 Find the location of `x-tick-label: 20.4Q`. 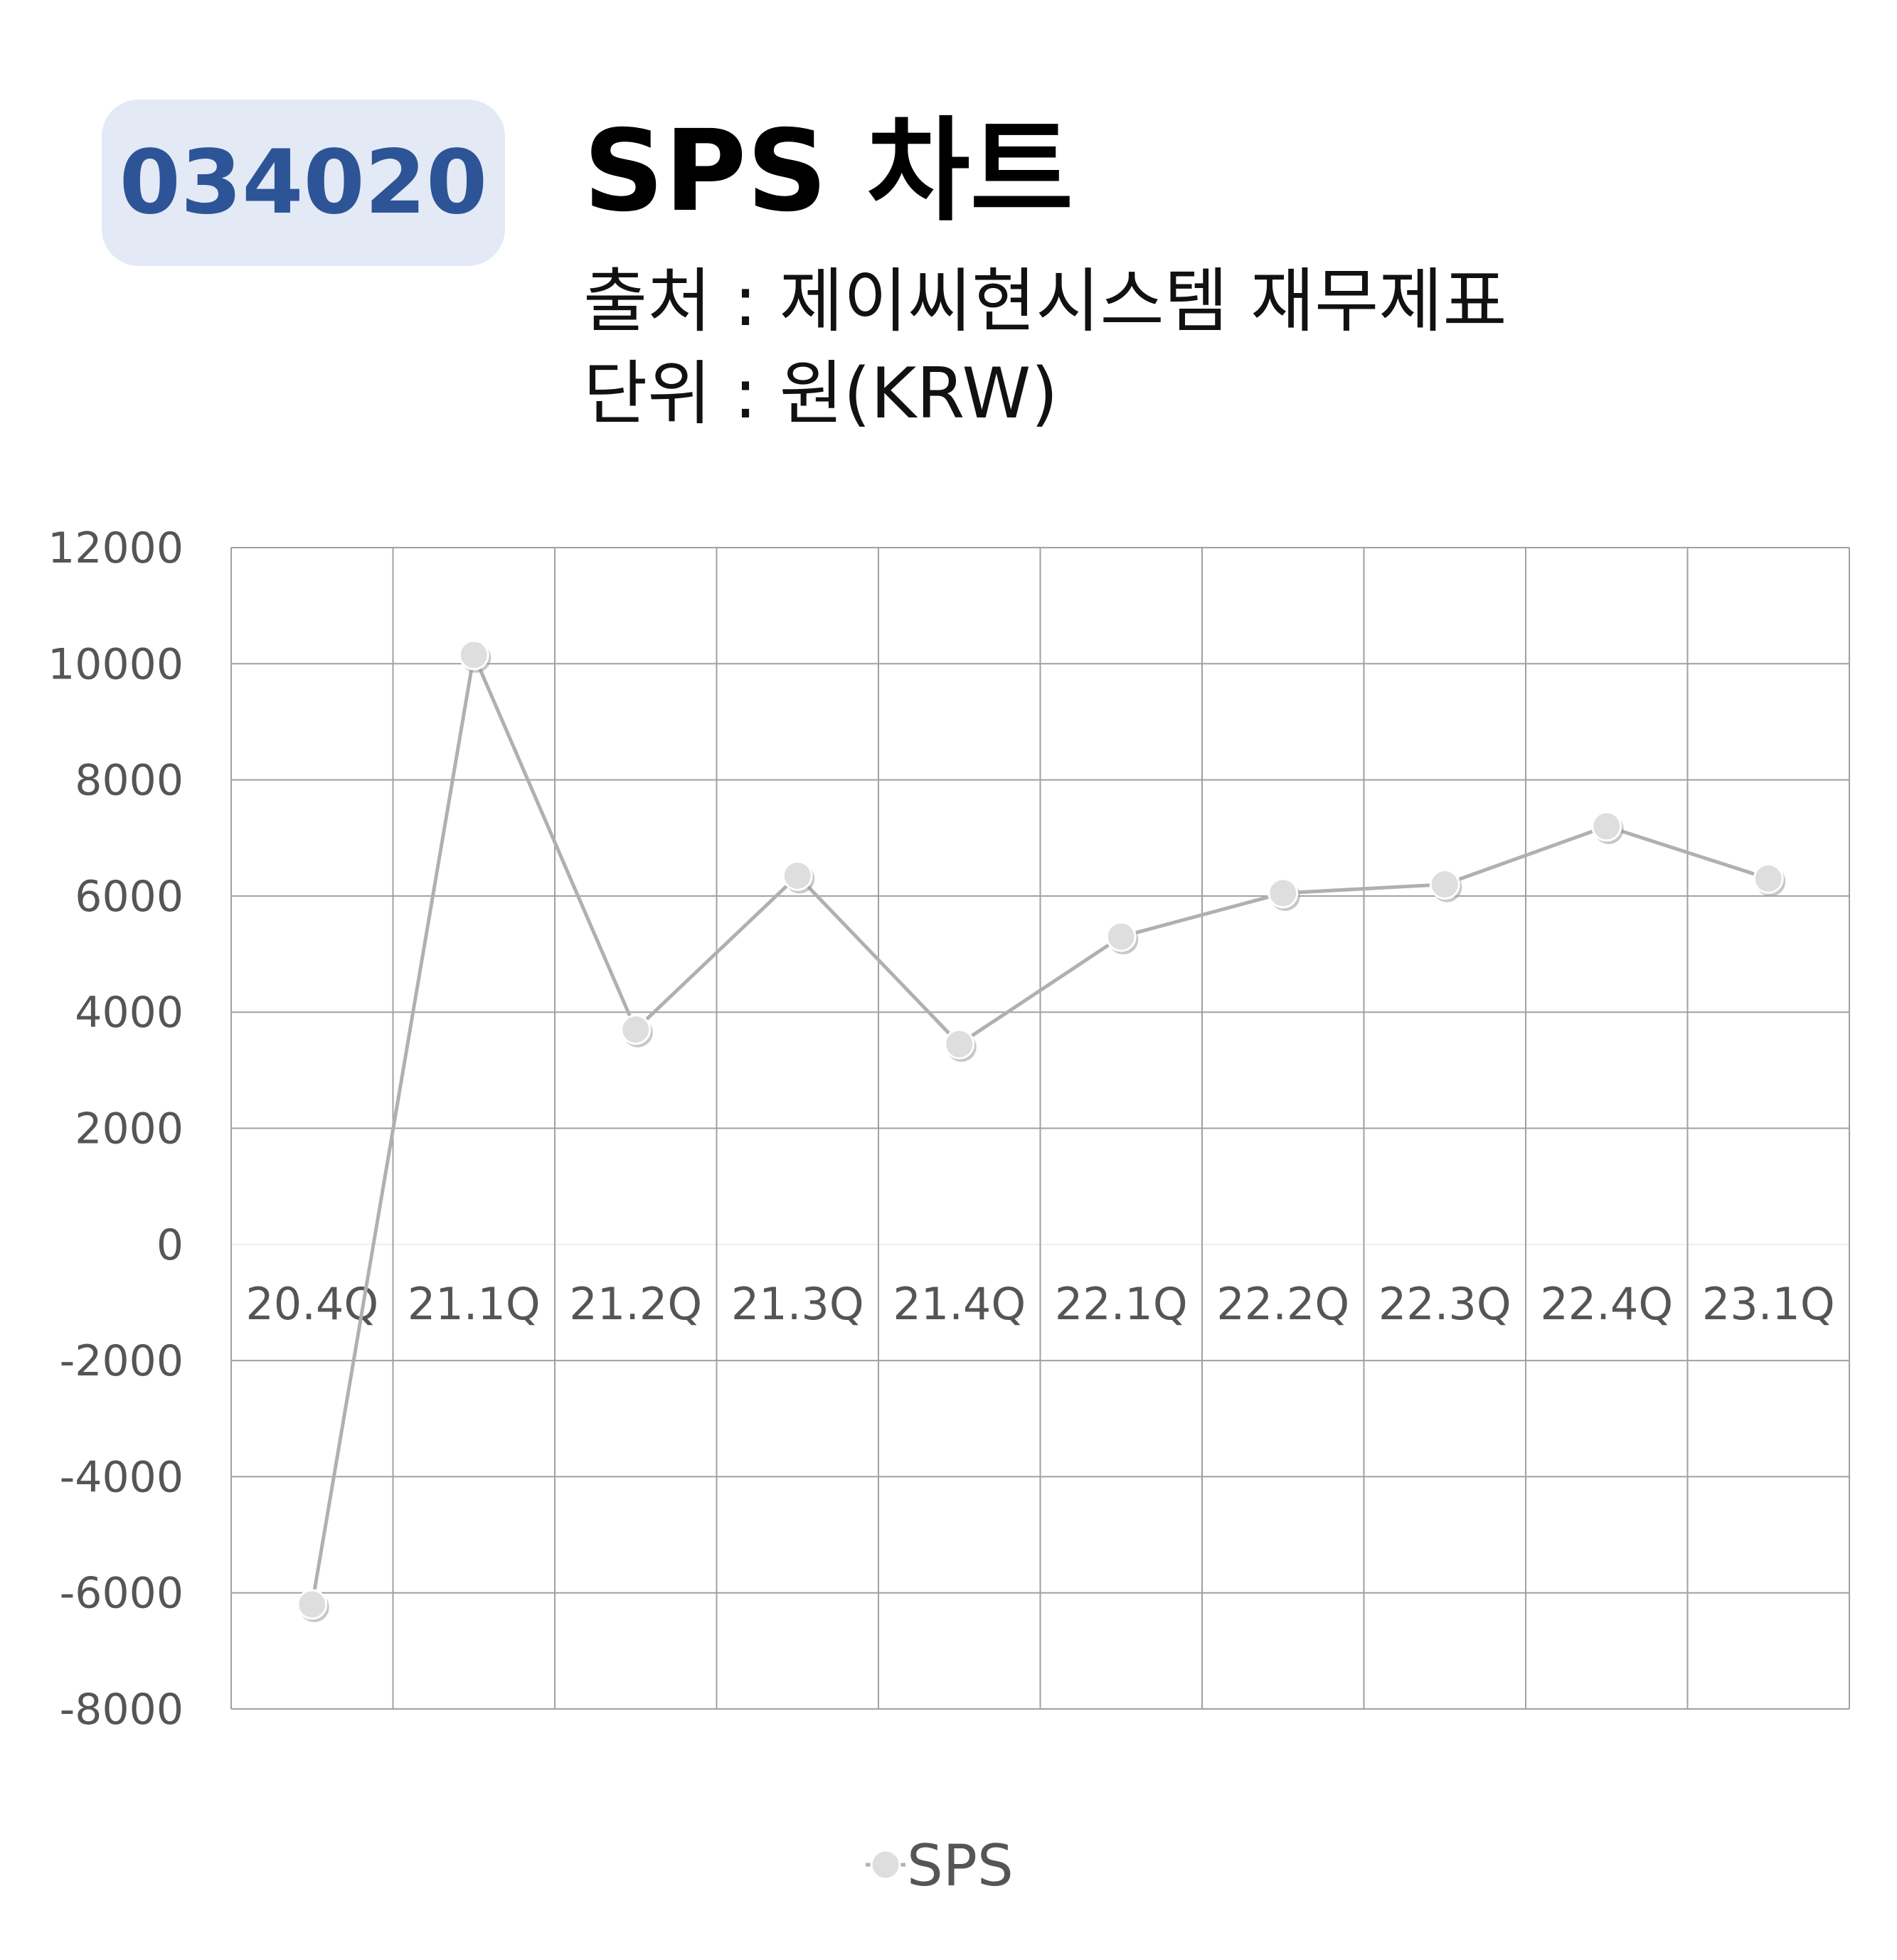

x-tick-label: 20.4Q is located at coordinates (311, 1304).